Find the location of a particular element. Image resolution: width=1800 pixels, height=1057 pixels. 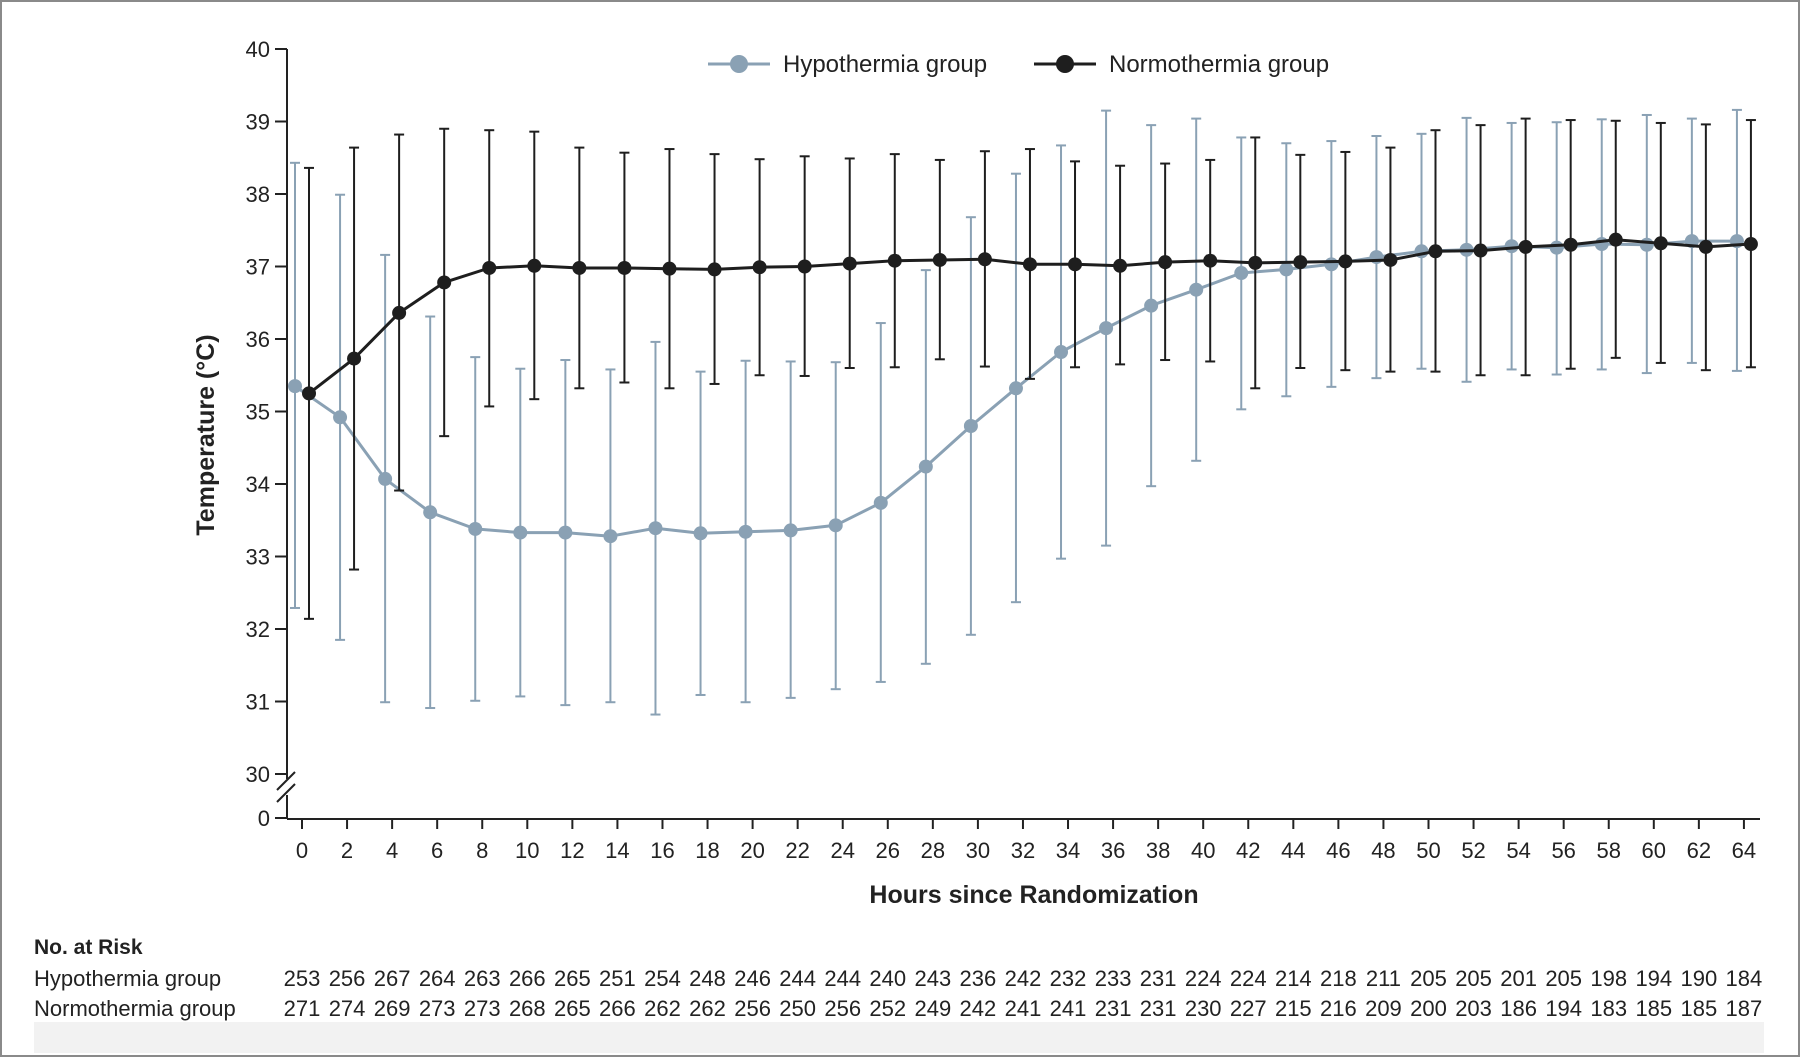

risk-value-hypothermia: 267 is located at coordinates (392, 978).